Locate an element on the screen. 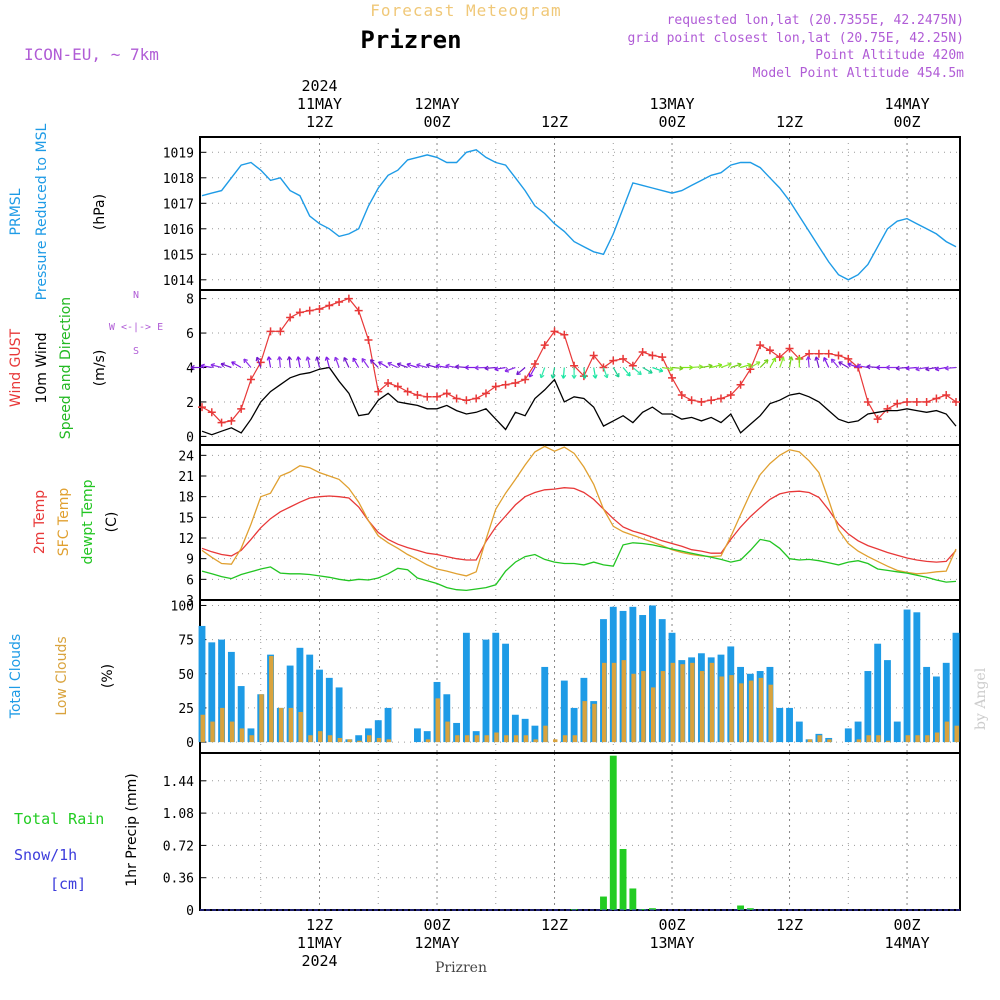 This screenshot has height=1000, width=1000. pressure-sublabel: Pressure Reduced to MSL is located at coordinates (42, 211).